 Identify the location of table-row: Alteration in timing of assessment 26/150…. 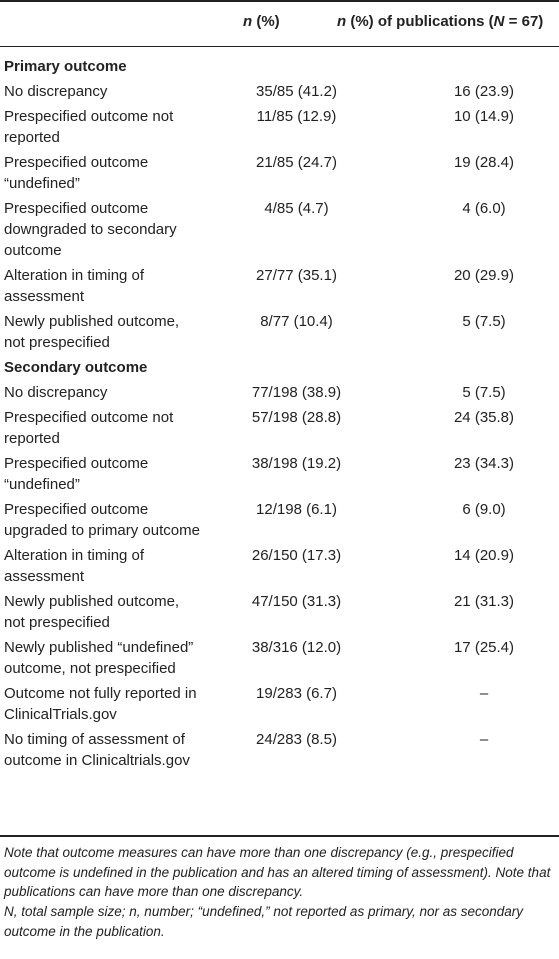
(279, 568).